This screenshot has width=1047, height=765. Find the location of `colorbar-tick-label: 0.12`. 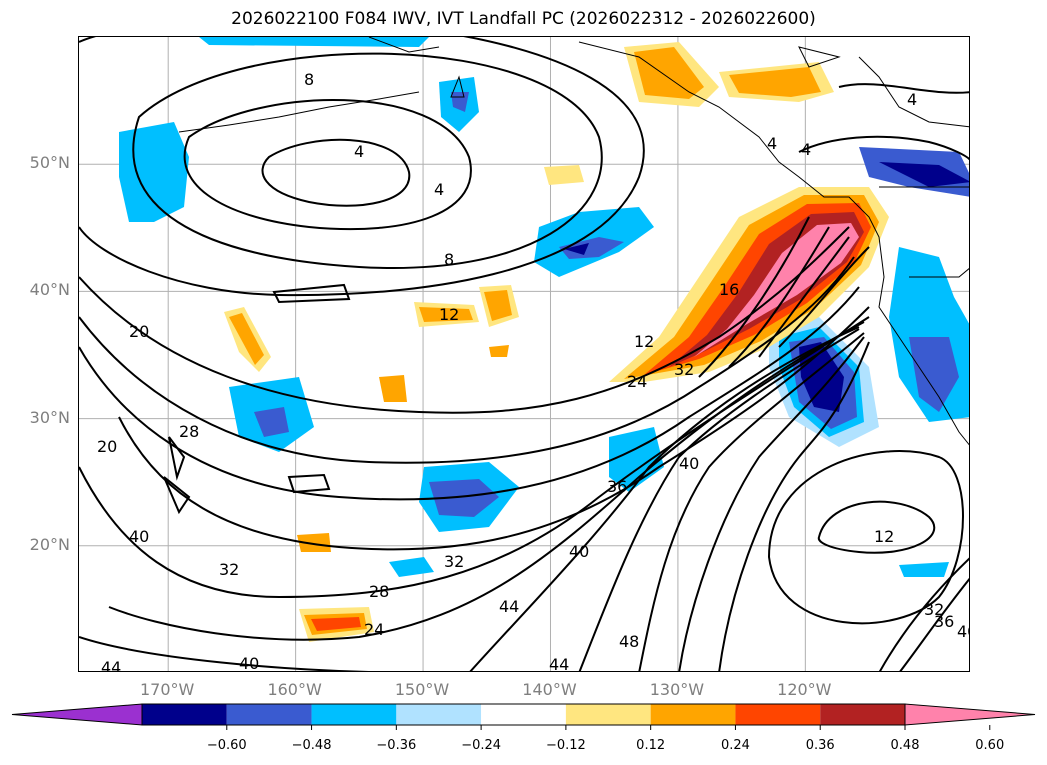

colorbar-tick-label: 0.12 is located at coordinates (651, 745).